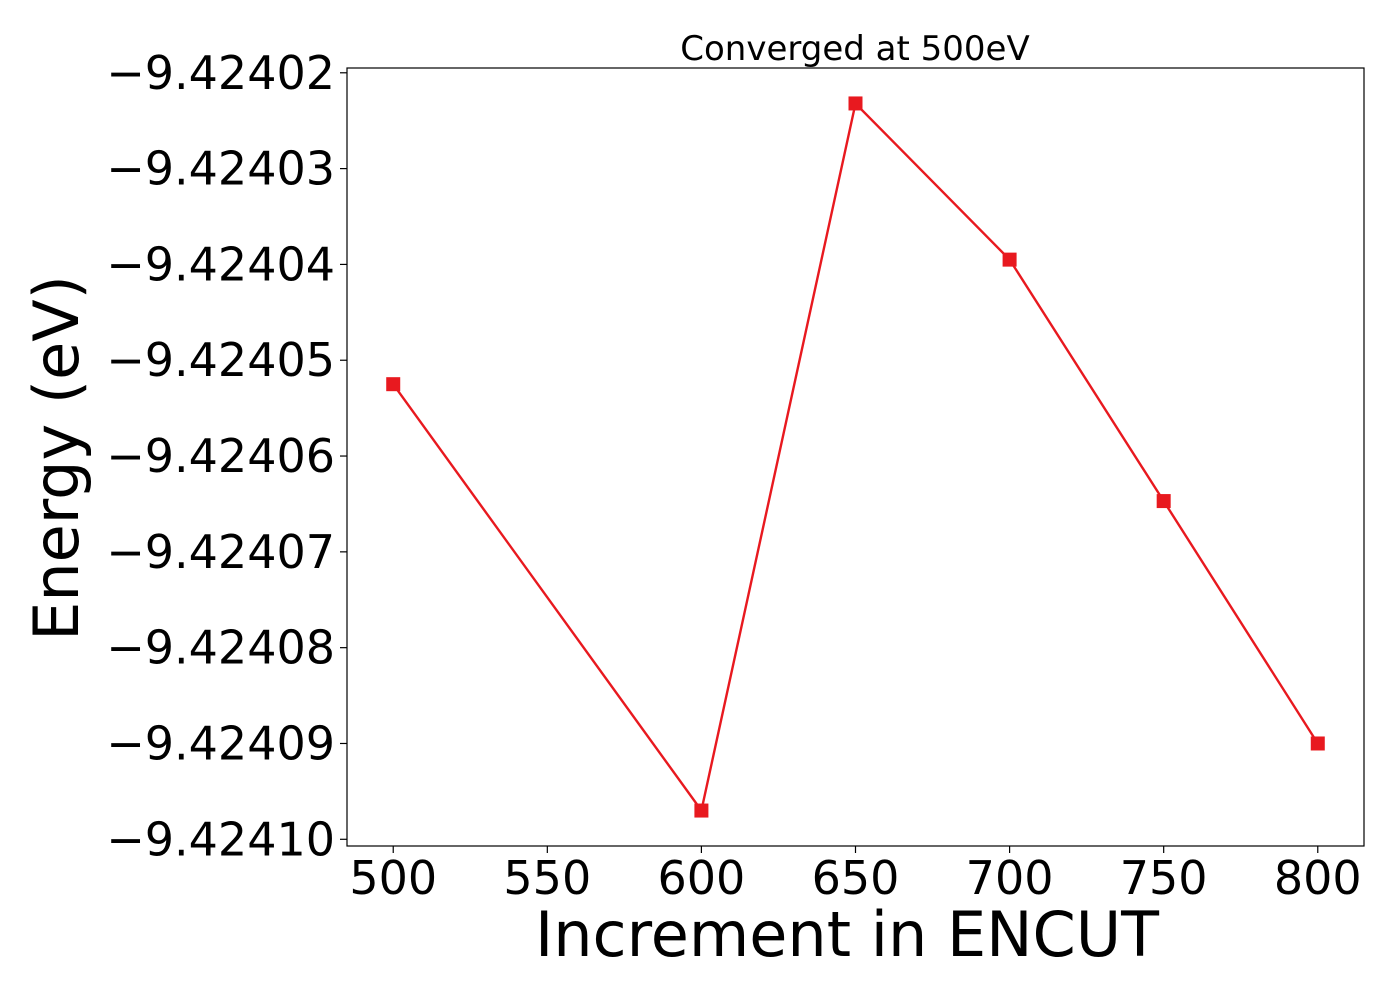  What do you see at coordinates (220, 73) in the screenshot?
I see `y-tick-label: −9.42402` at bounding box center [220, 73].